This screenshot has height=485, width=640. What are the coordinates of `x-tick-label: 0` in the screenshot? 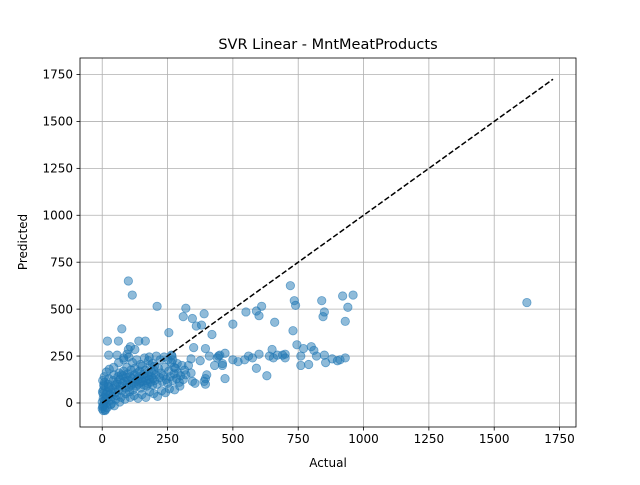 It's located at (102, 439).